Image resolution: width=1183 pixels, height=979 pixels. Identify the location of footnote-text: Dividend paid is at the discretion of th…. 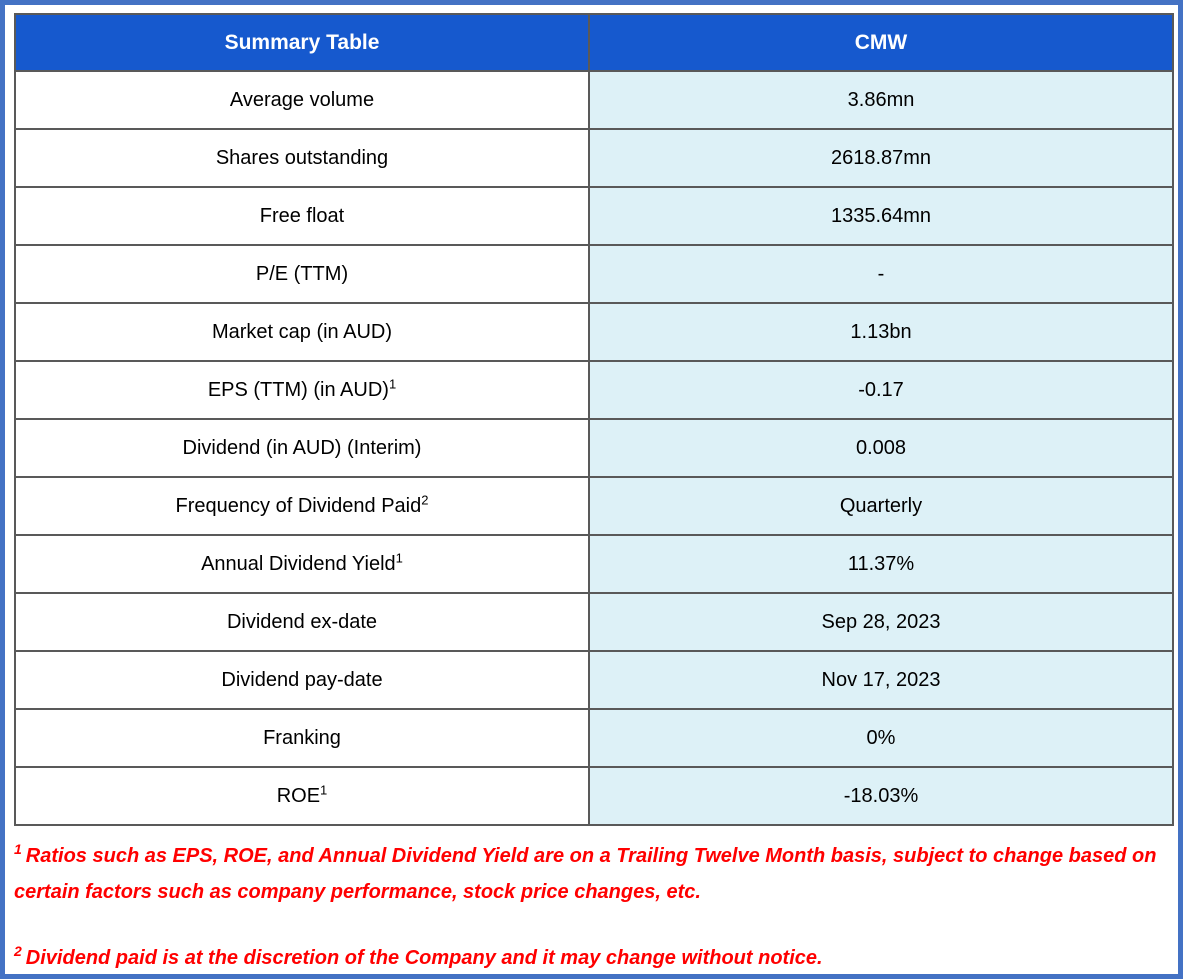
(424, 958).